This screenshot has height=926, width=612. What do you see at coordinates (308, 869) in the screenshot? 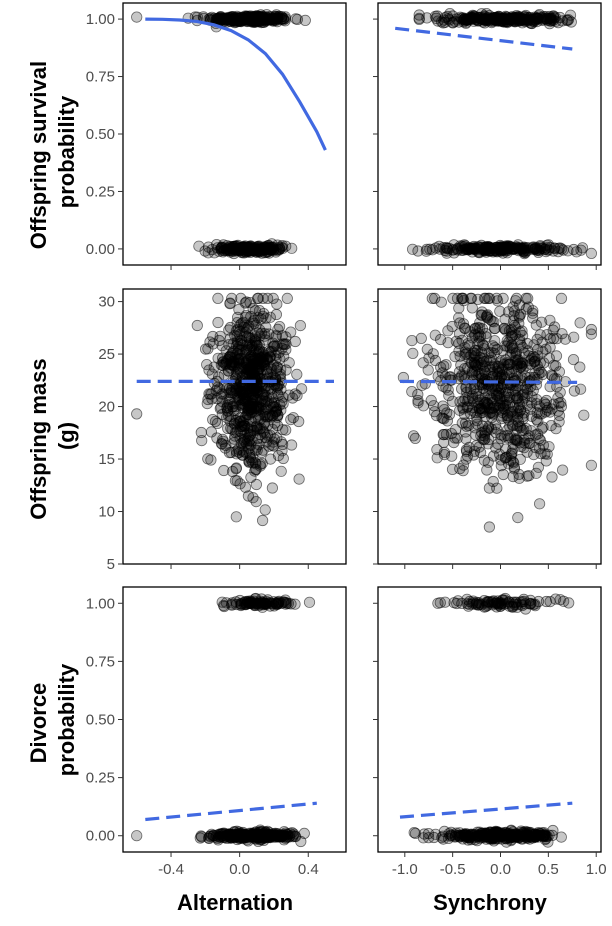
I see `x-tick-label: 0.4` at bounding box center [308, 869].